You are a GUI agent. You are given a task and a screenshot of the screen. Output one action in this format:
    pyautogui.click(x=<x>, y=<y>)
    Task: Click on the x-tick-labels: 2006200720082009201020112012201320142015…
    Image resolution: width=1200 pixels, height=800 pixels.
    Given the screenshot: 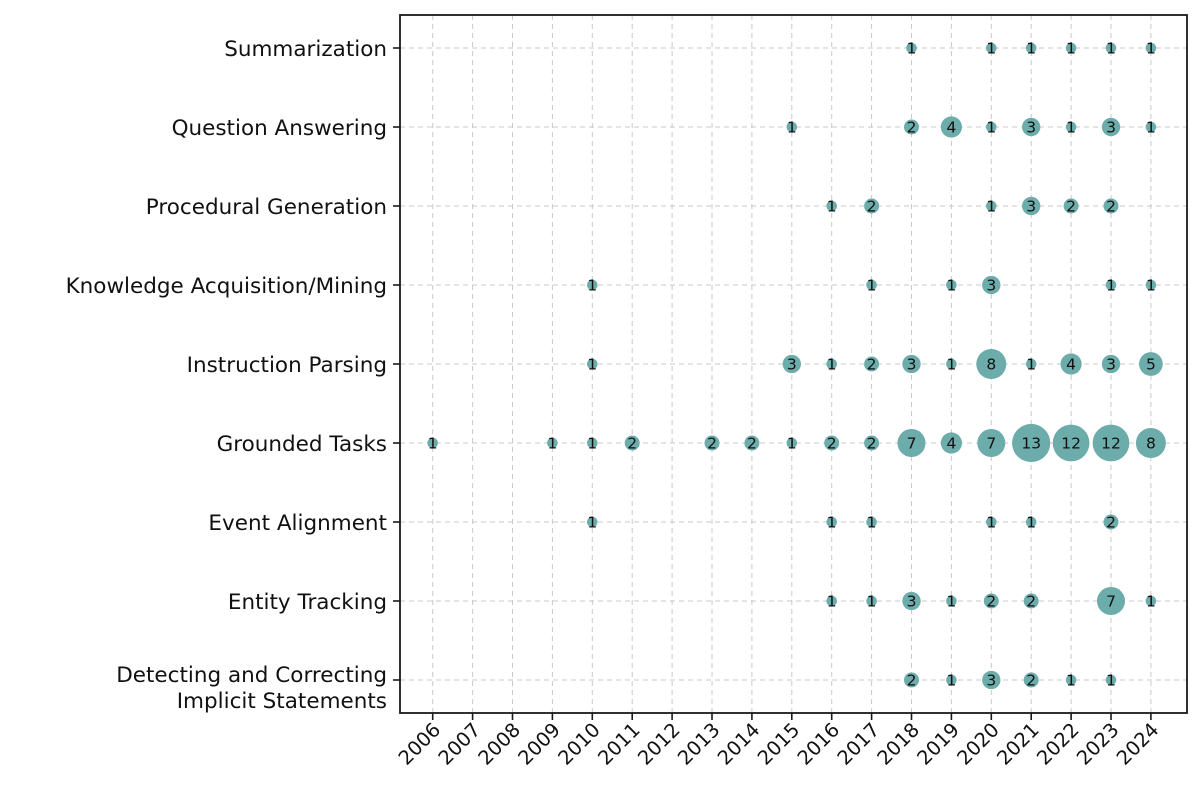 What is the action you would take?
    pyautogui.click(x=779, y=743)
    